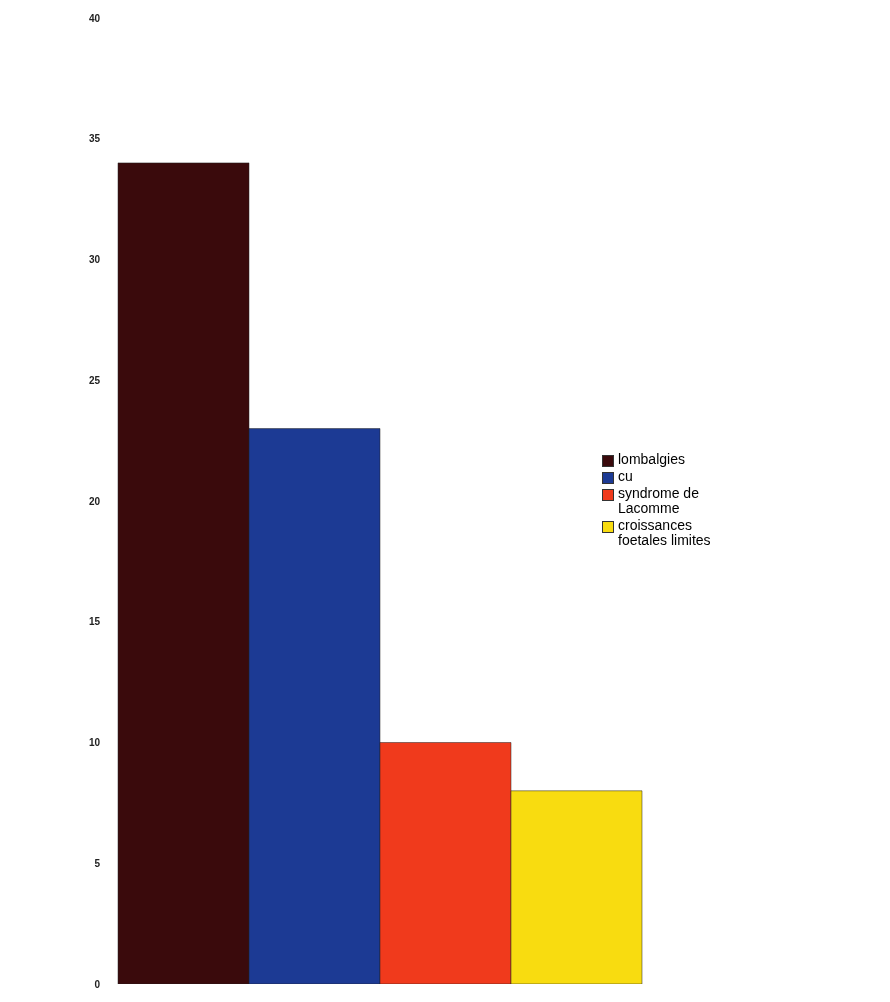  What do you see at coordinates (625, 476) in the screenshot?
I see `legend-label: cu` at bounding box center [625, 476].